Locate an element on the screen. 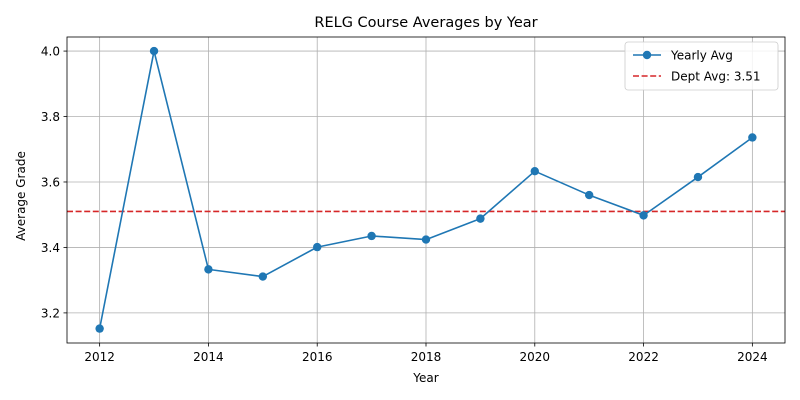 This screenshot has height=400, width=800. x-tick-label: 2024 is located at coordinates (752, 357).